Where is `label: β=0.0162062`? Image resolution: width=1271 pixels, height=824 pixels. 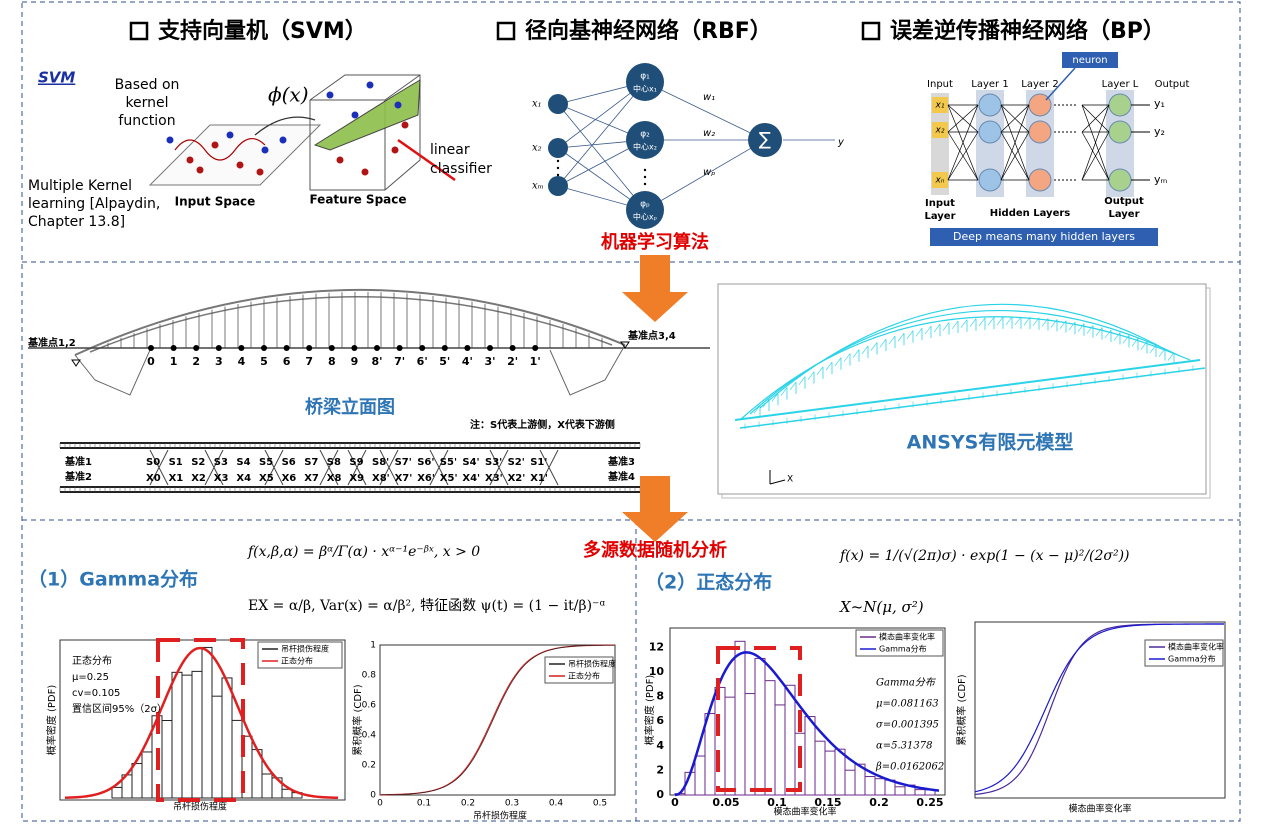 label: β=0.0162062 is located at coordinates (909, 767).